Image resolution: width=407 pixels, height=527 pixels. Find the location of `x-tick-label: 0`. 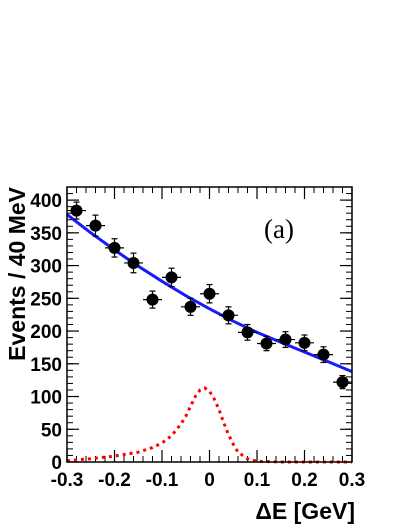

x-tick-label: 0 is located at coordinates (209, 480).